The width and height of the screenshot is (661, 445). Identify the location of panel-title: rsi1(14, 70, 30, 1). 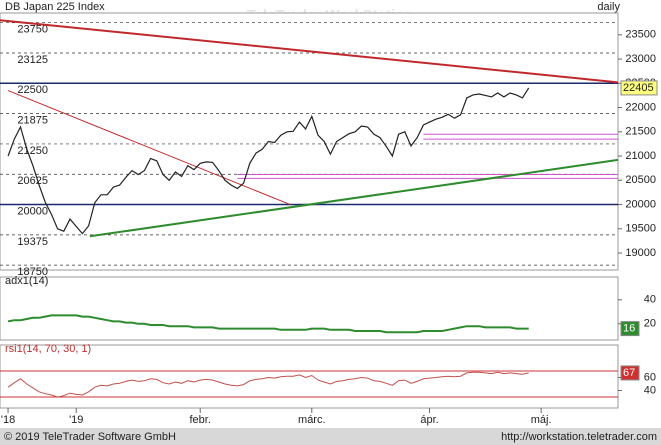
(48, 349).